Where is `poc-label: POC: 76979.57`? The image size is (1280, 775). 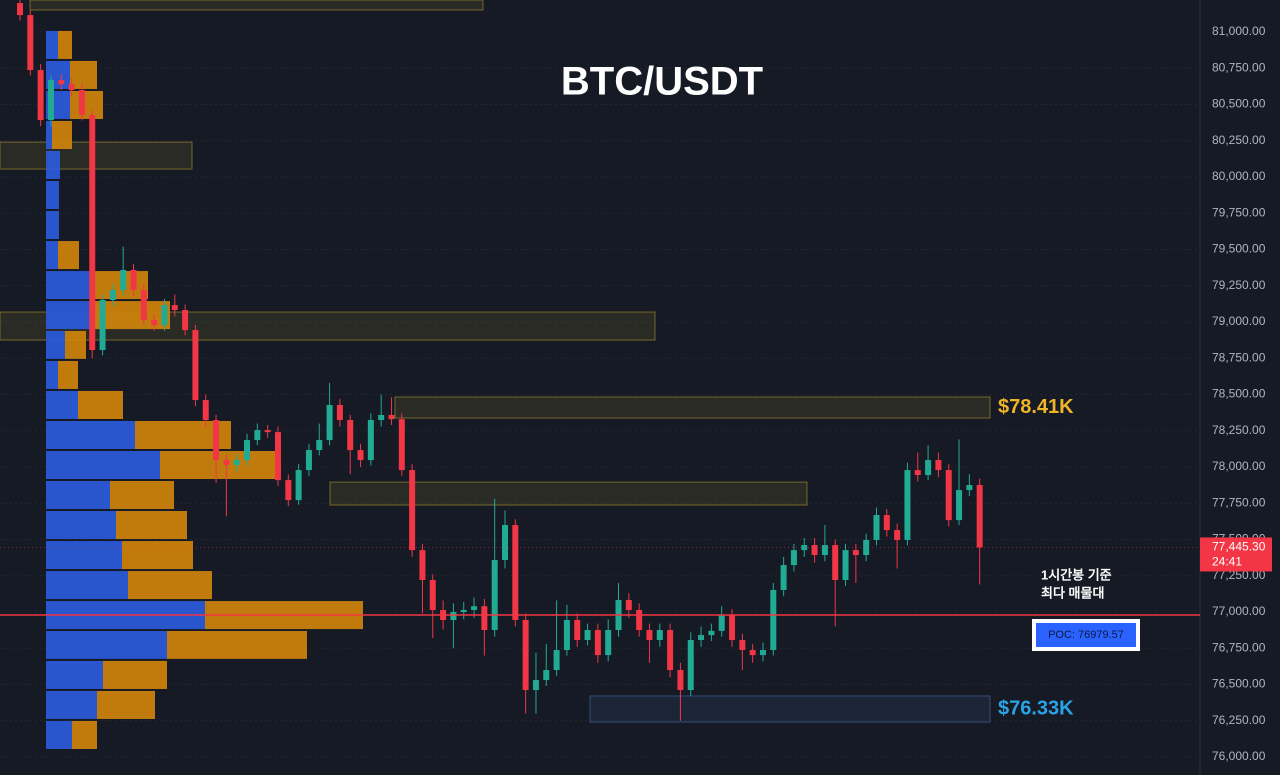
poc-label: POC: 76979.57 is located at coordinates (1086, 635).